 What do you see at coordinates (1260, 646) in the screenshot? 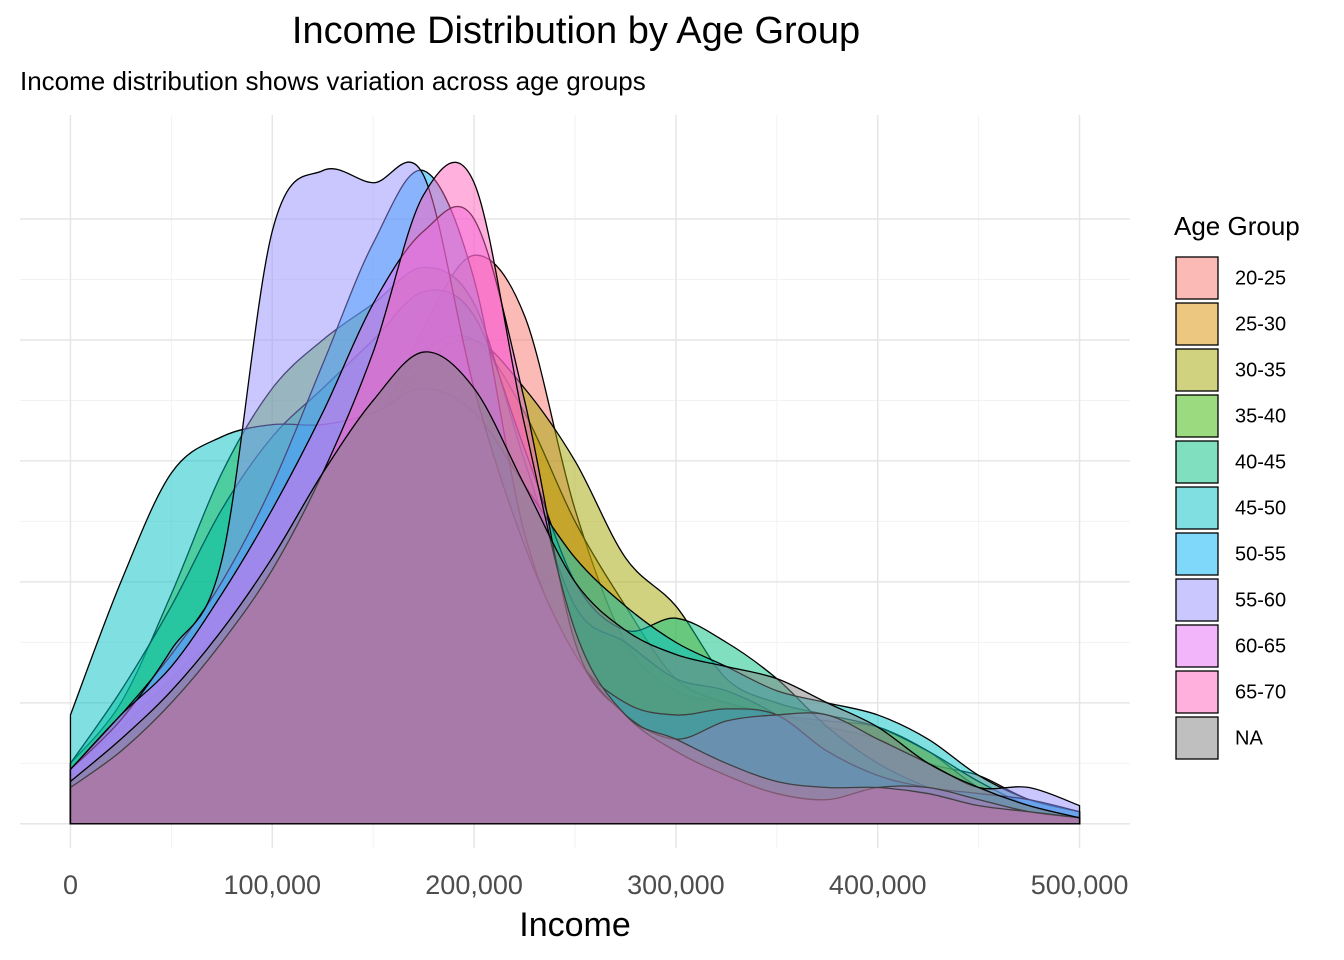
I see `legend-label: 60-65` at bounding box center [1260, 646].